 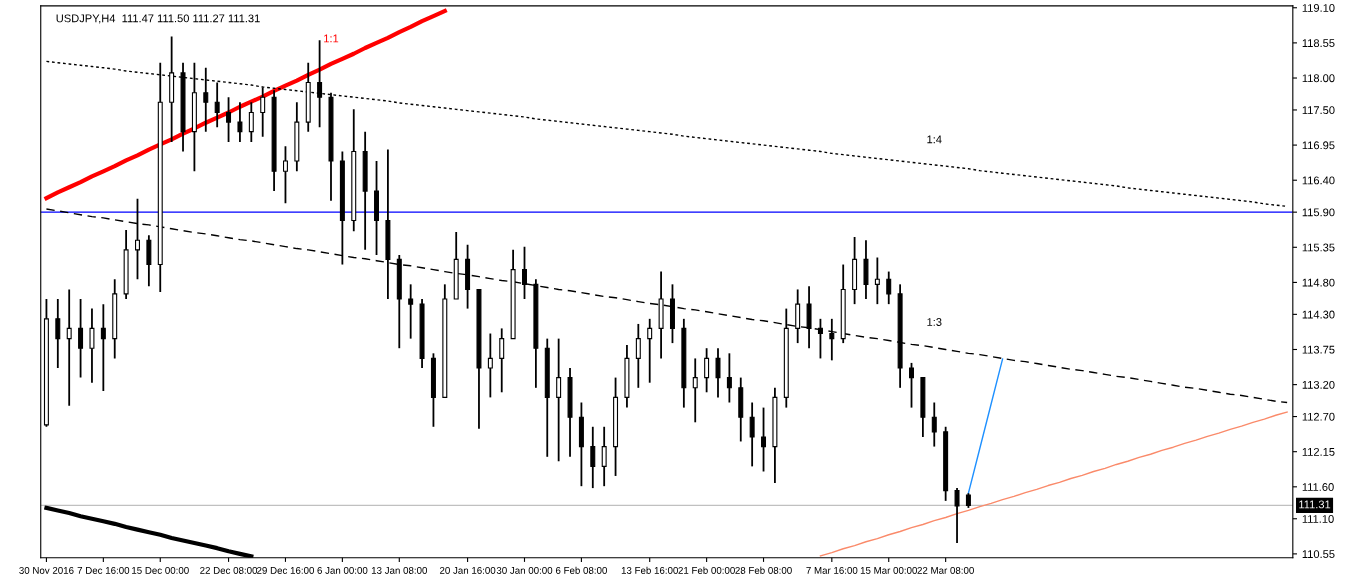 I want to click on x-tick-label: 15 Mar 00:00, so click(x=888, y=570).